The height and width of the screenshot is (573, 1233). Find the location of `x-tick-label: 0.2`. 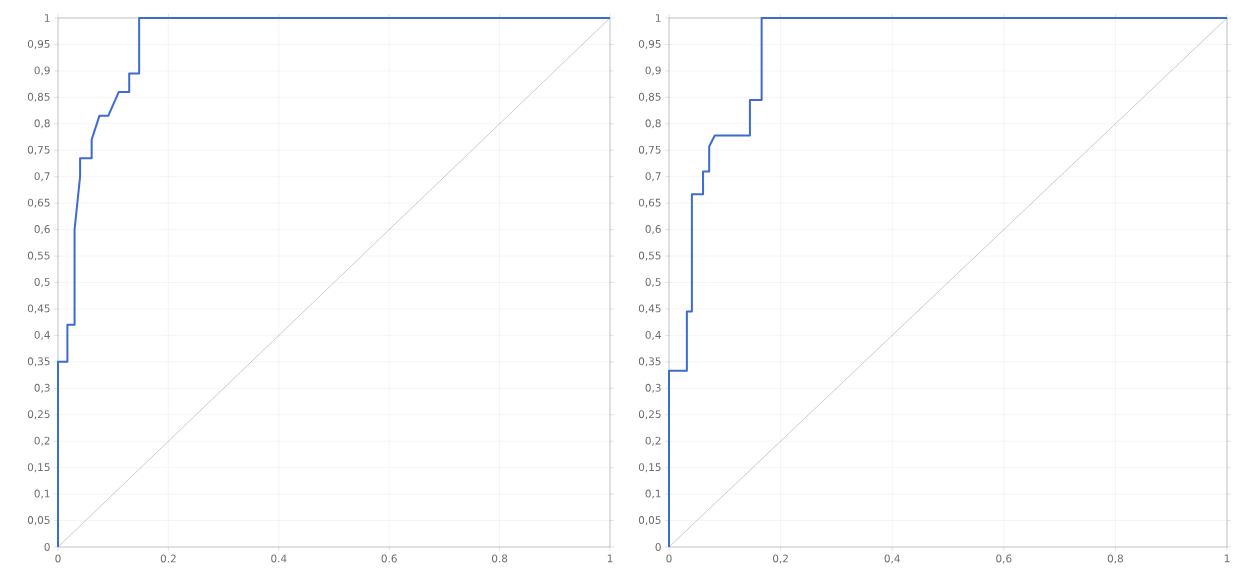

x-tick-label: 0.2 is located at coordinates (168, 558).